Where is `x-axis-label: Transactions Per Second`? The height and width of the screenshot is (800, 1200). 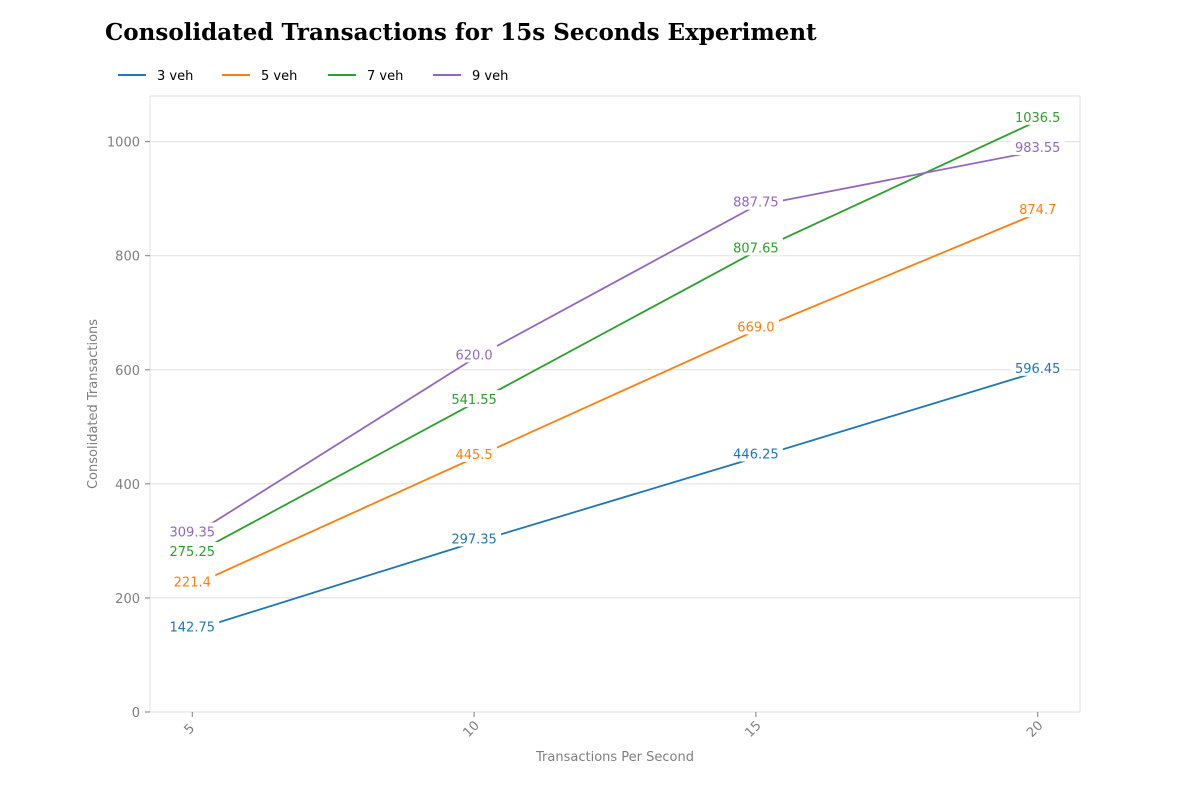
x-axis-label: Transactions Per Second is located at coordinates (614, 757).